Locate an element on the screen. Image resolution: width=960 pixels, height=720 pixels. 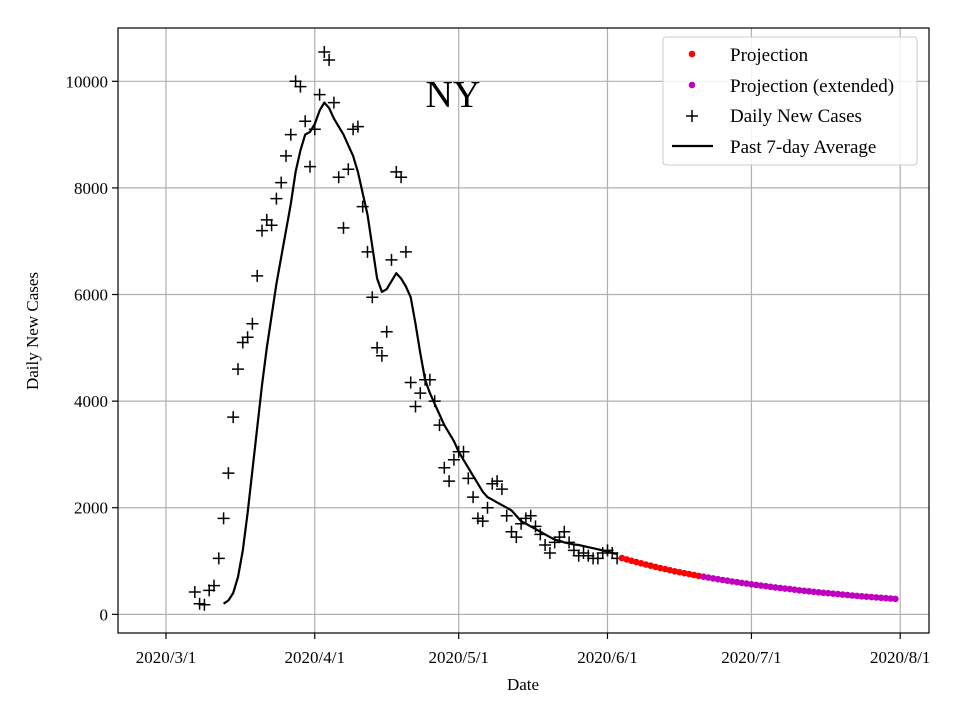
projection-markers is located at coordinates (660, 567).